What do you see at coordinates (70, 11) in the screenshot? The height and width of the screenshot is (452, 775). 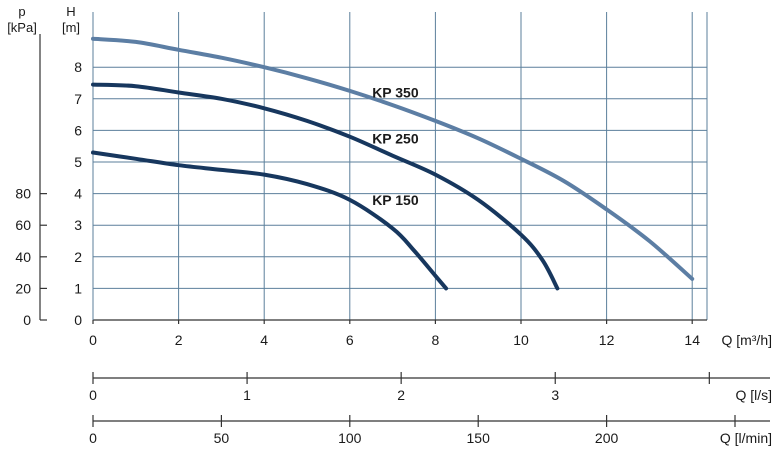 I see `y-axis-label-1: H` at bounding box center [70, 11].